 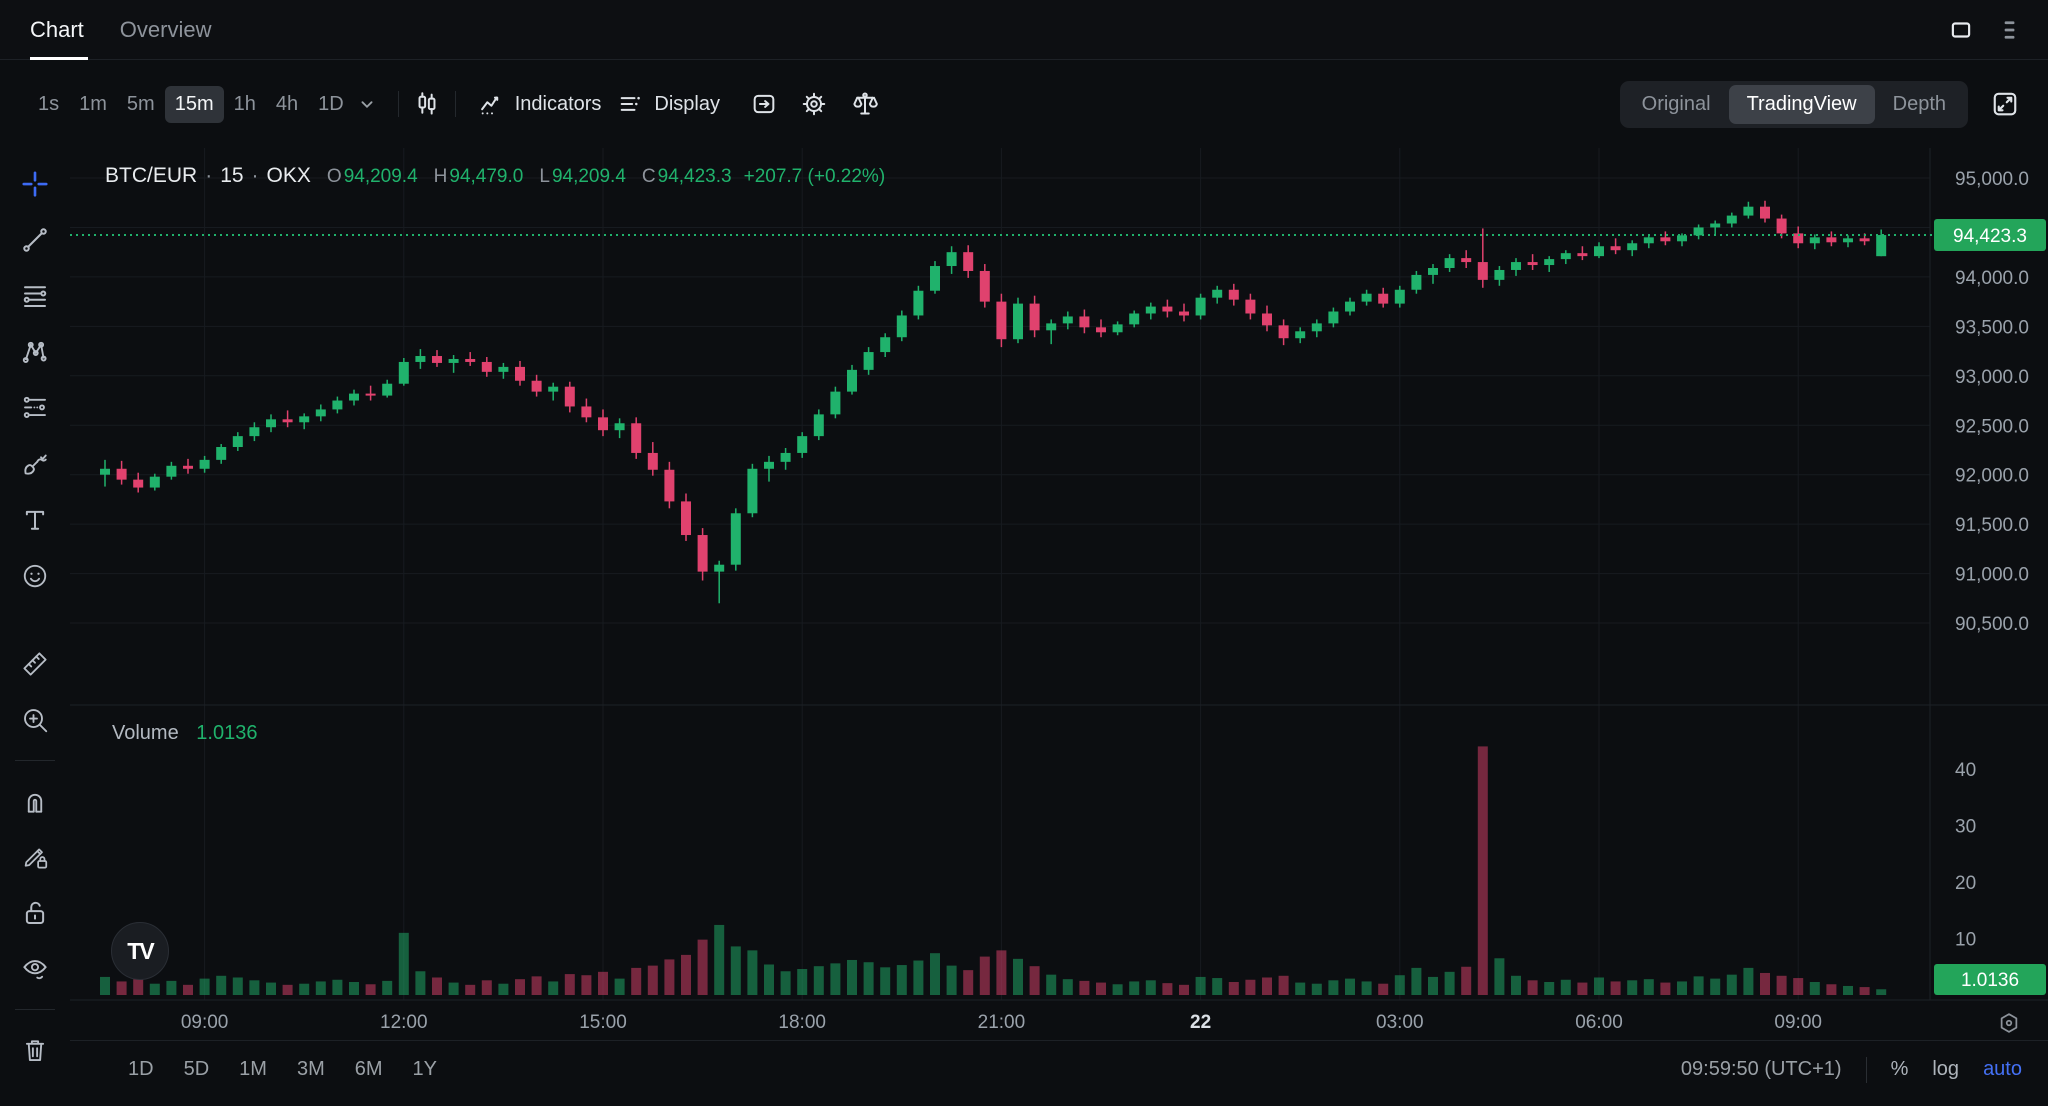 I want to click on lock-all-tool, so click(x=35, y=913).